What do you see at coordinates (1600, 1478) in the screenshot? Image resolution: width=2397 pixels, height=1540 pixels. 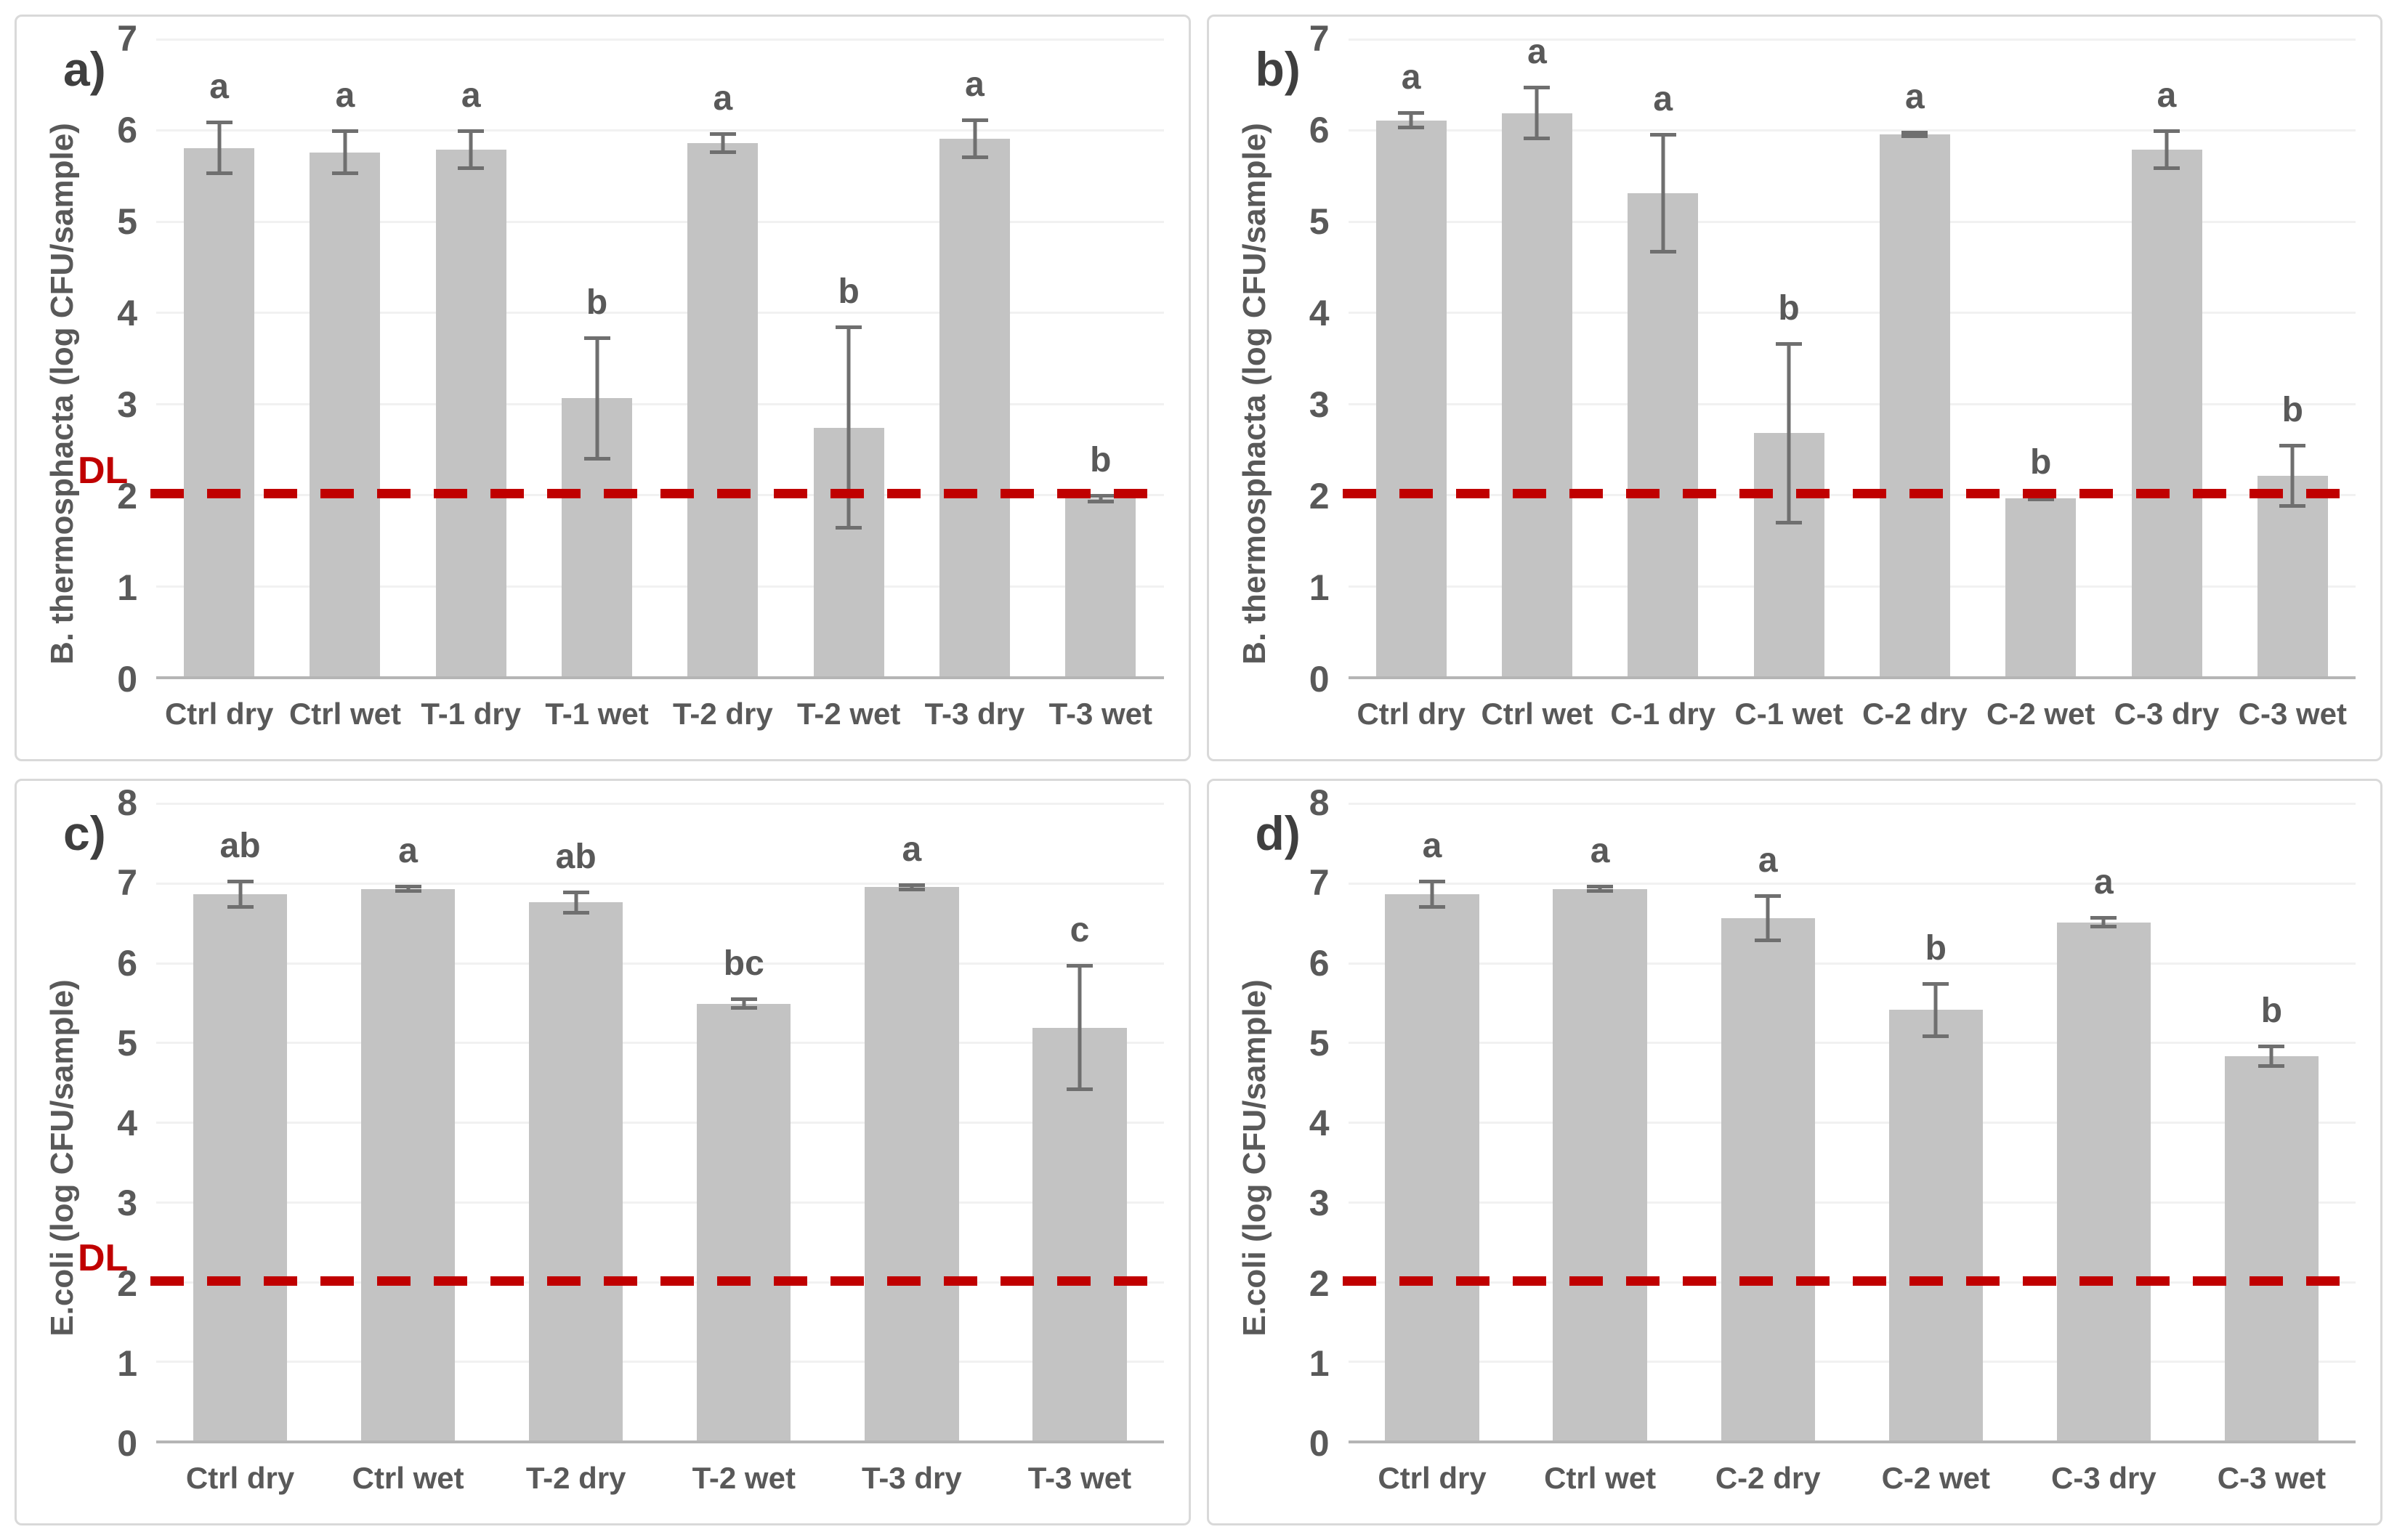 I see `x-category-label: Ctrl wet` at bounding box center [1600, 1478].